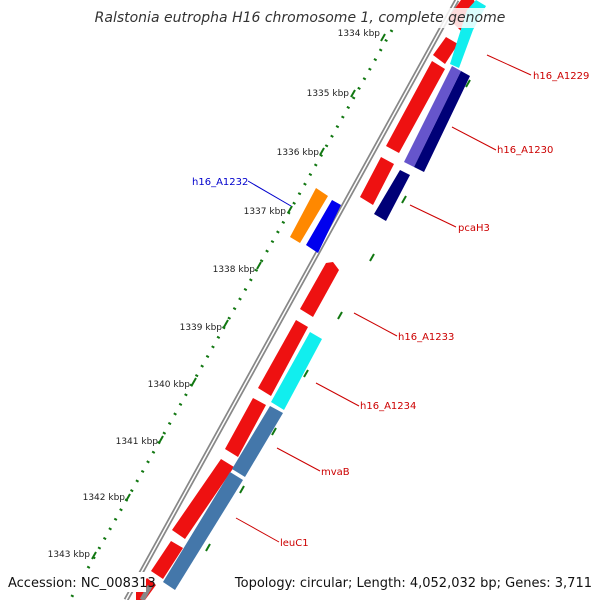  What do you see at coordinates (234, 270) in the screenshot?
I see `scale-label: 1338 kbp` at bounding box center [234, 270].